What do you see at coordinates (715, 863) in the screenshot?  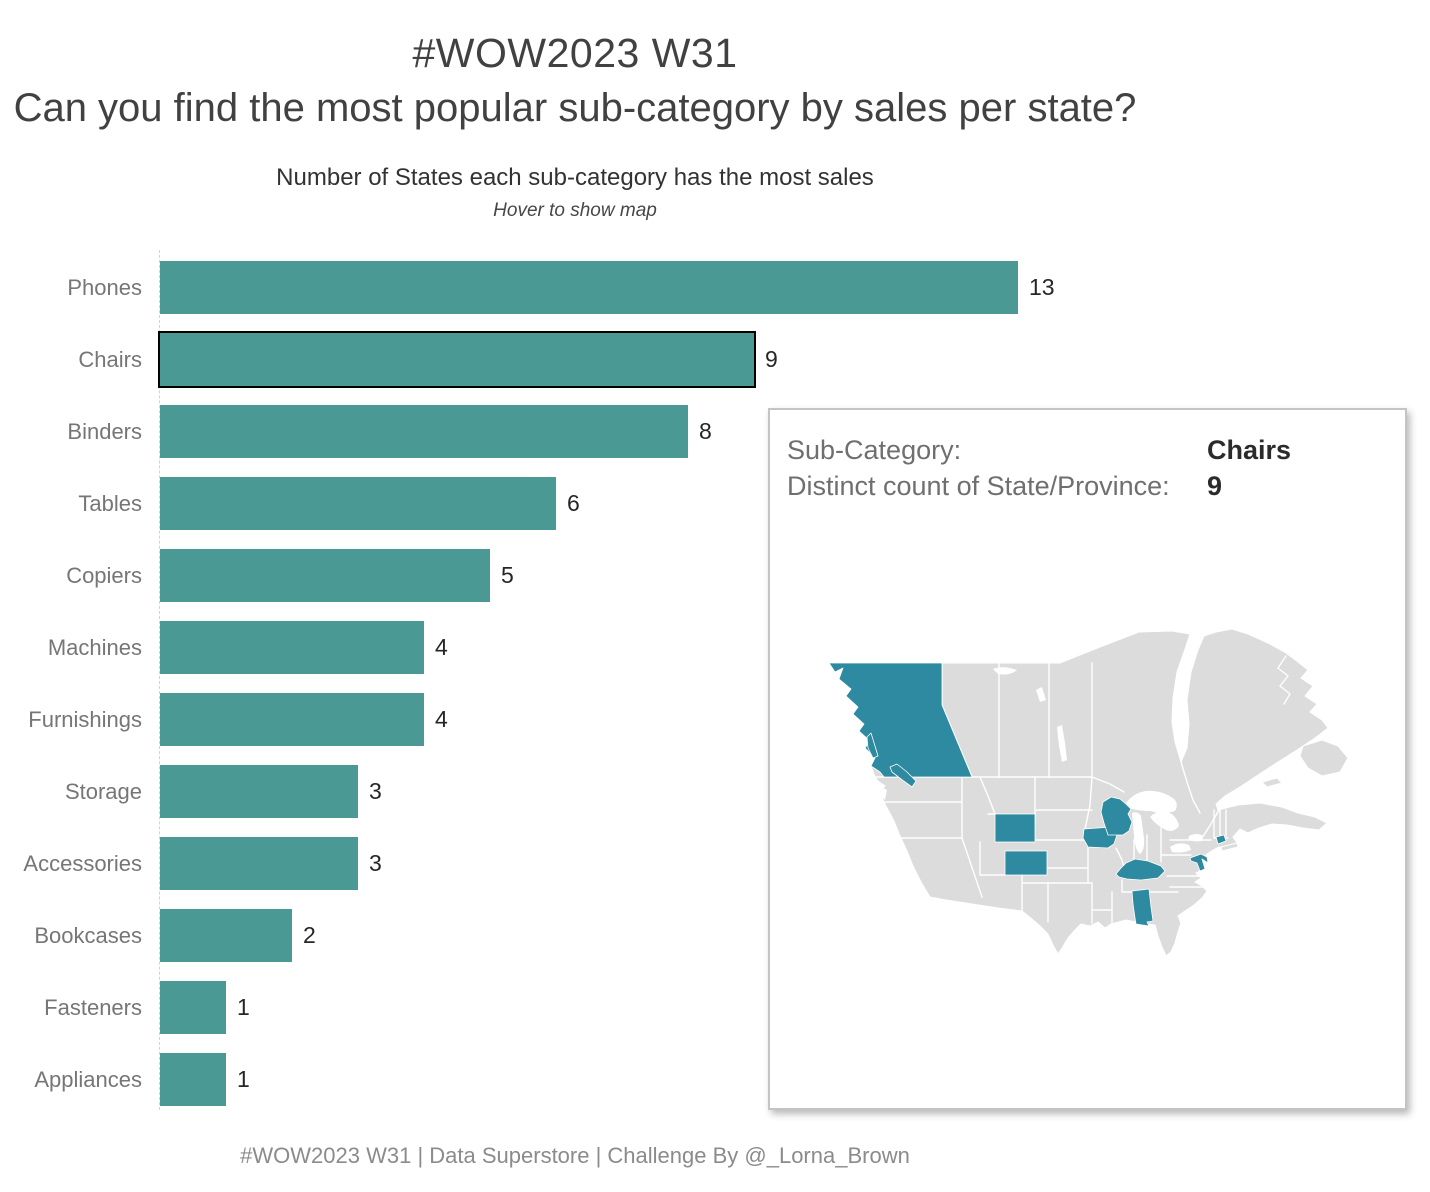 I see `bar-row: Accessories 3` at bounding box center [715, 863].